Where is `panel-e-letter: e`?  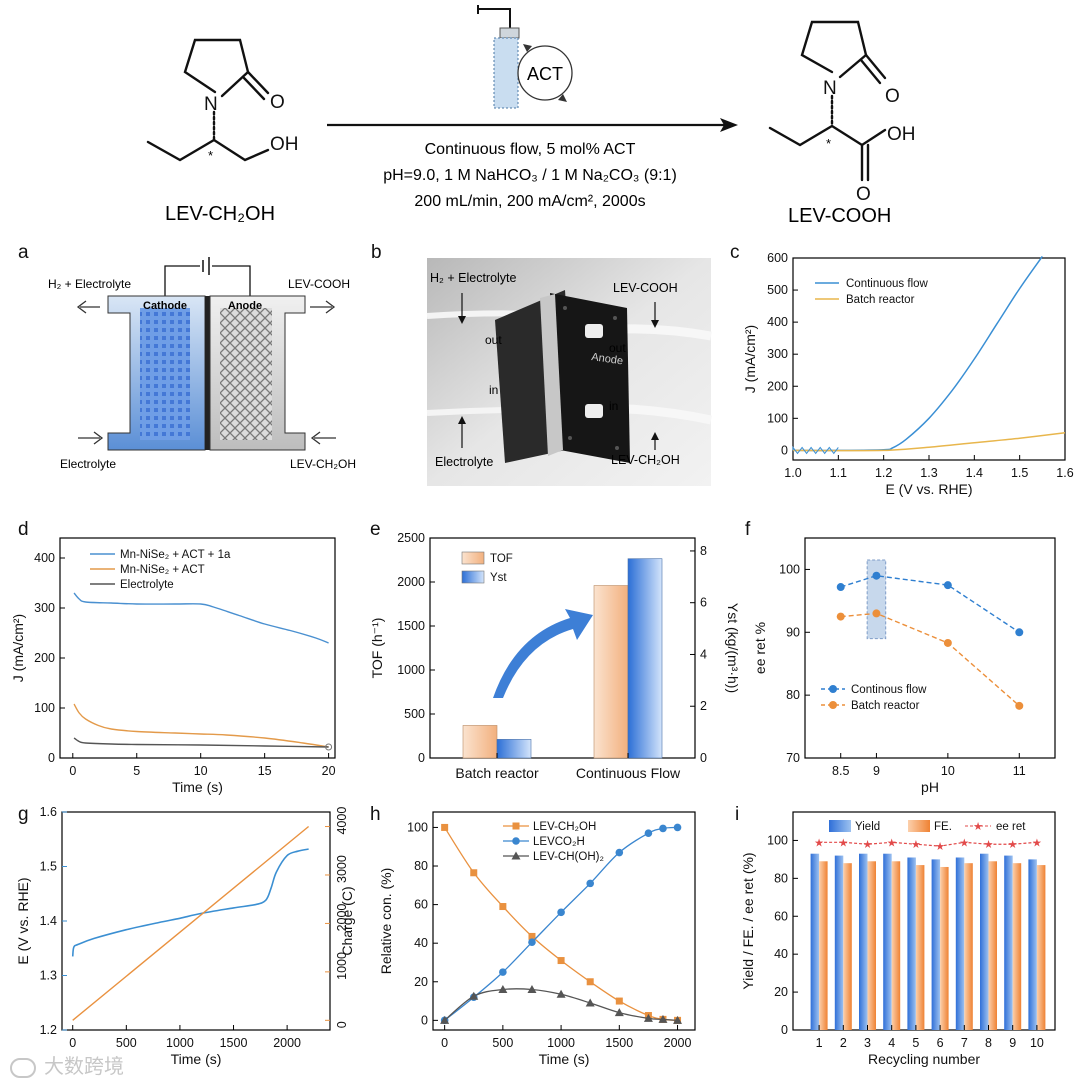 panel-e-letter: e is located at coordinates (375, 529).